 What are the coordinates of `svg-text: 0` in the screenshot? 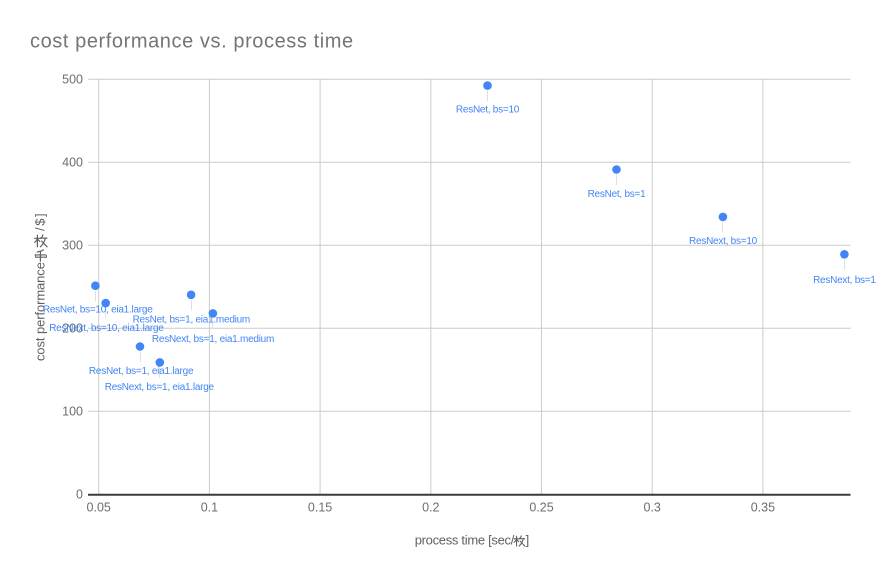 It's located at (79, 495).